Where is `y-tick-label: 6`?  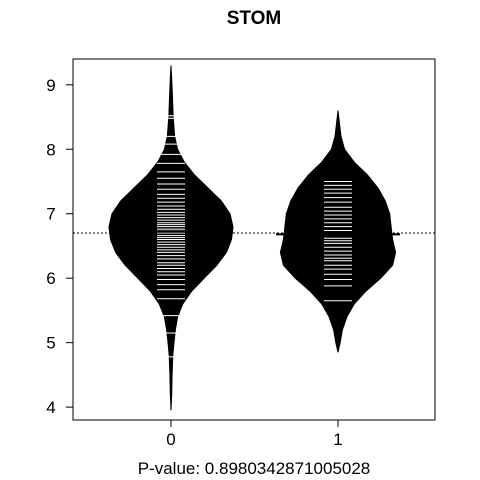
y-tick-label: 6 is located at coordinates (50, 278).